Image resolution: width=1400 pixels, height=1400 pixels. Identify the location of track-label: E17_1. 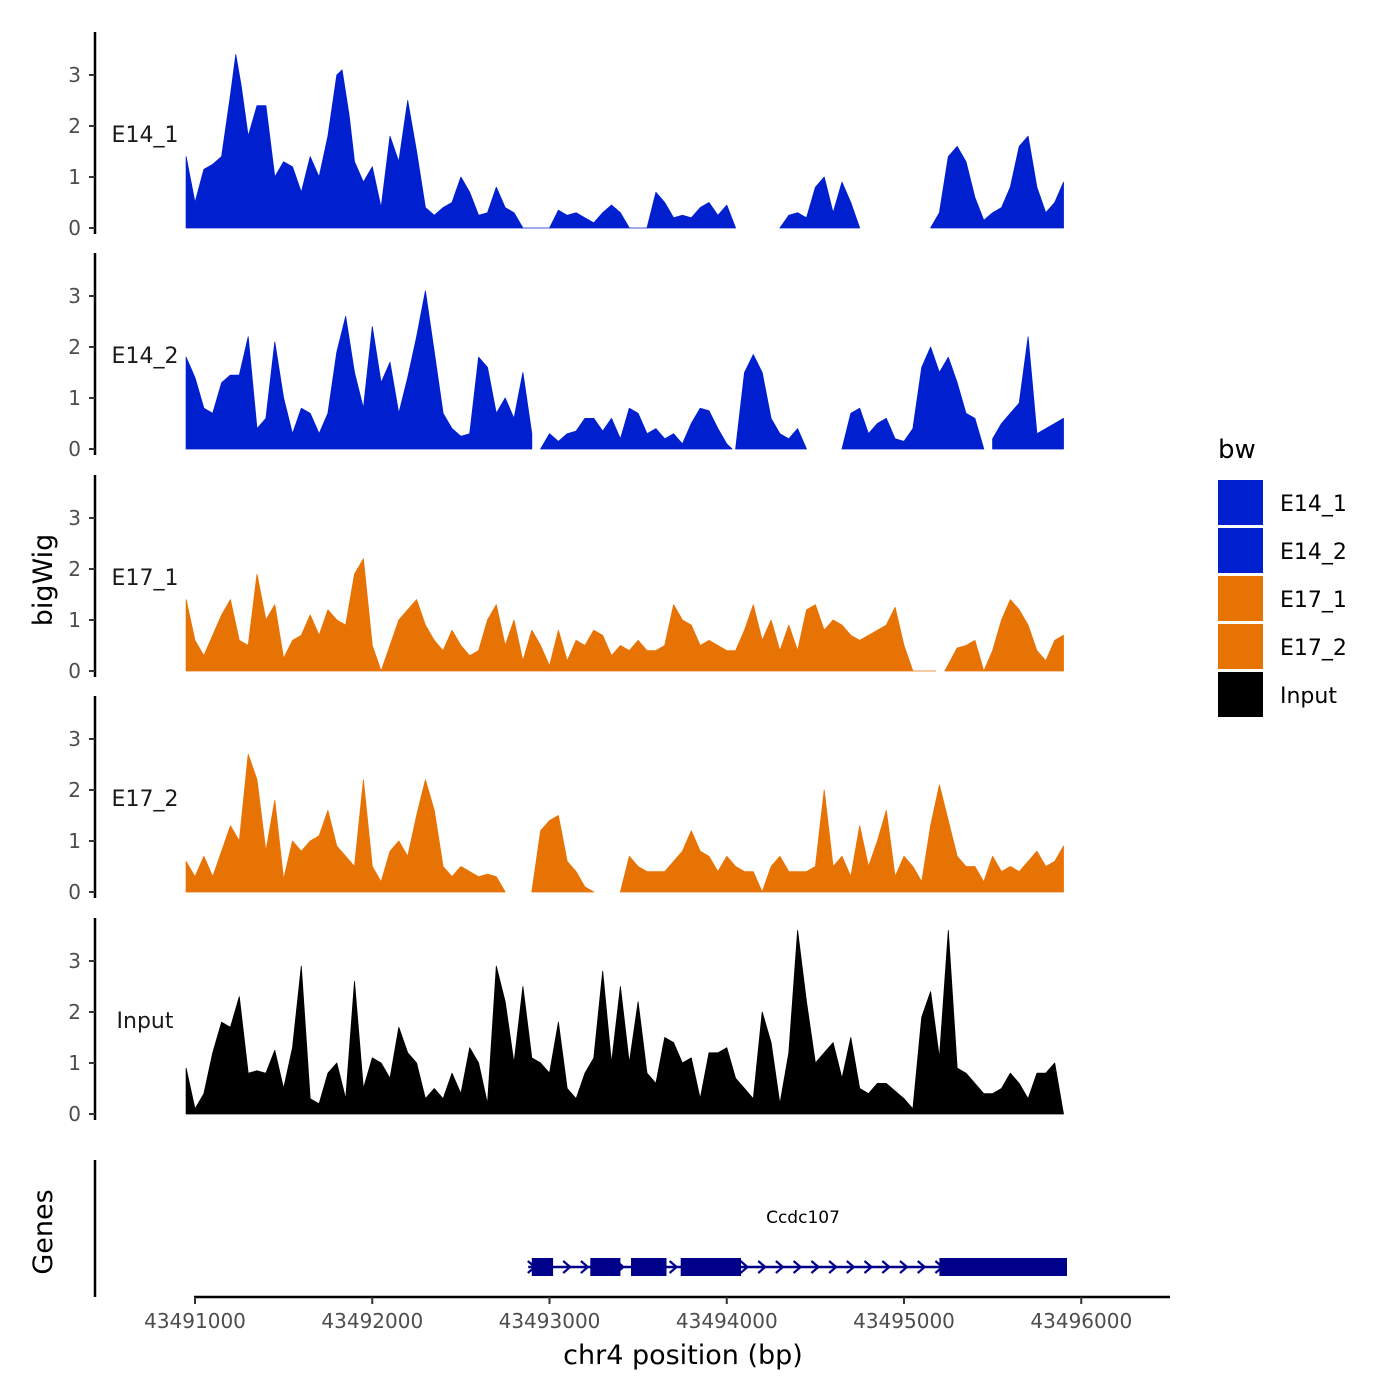
(145, 578).